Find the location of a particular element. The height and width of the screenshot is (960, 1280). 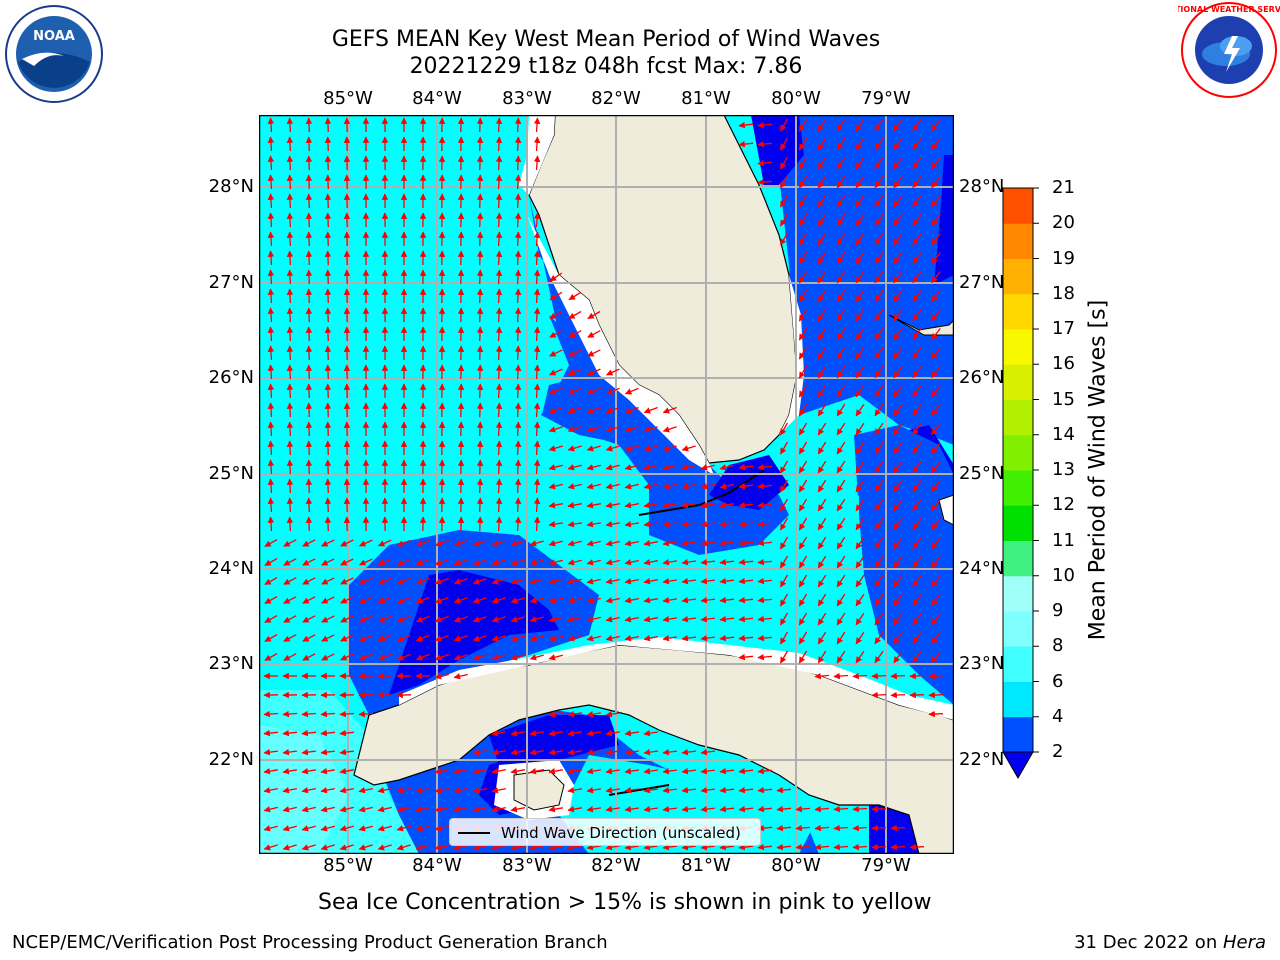

footer-host: Hera is located at coordinates (1244, 942).